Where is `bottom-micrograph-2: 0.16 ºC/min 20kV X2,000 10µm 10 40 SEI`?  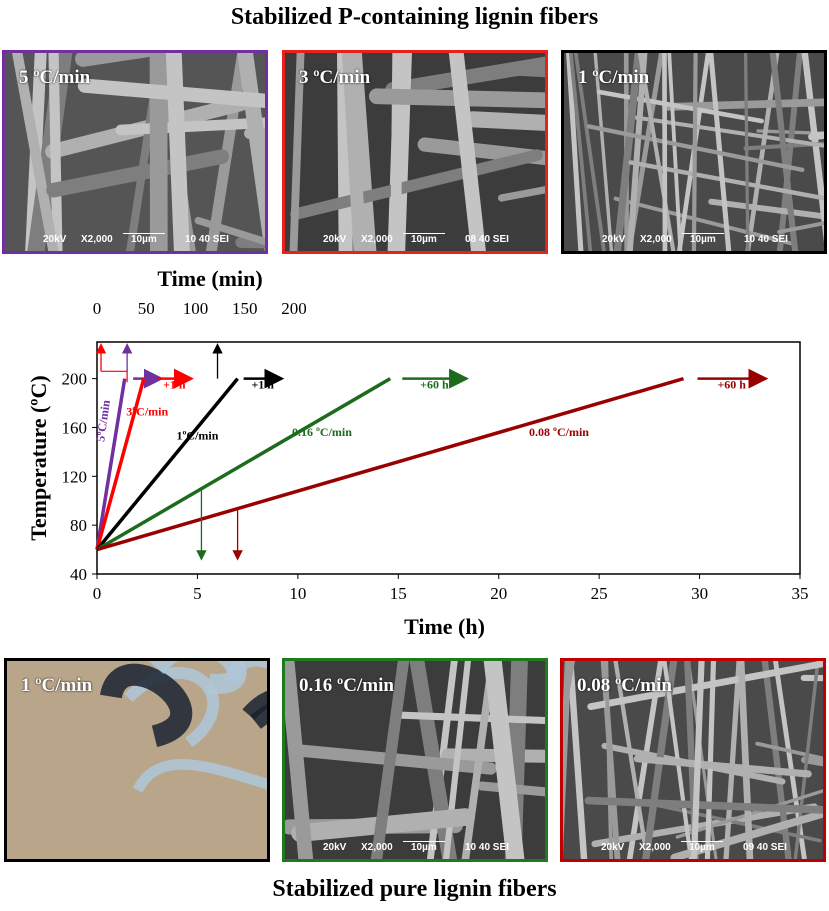
bottom-micrograph-2: 0.16 ºC/min 20kV X2,000 10µm 10 40 SEI is located at coordinates (415, 760).